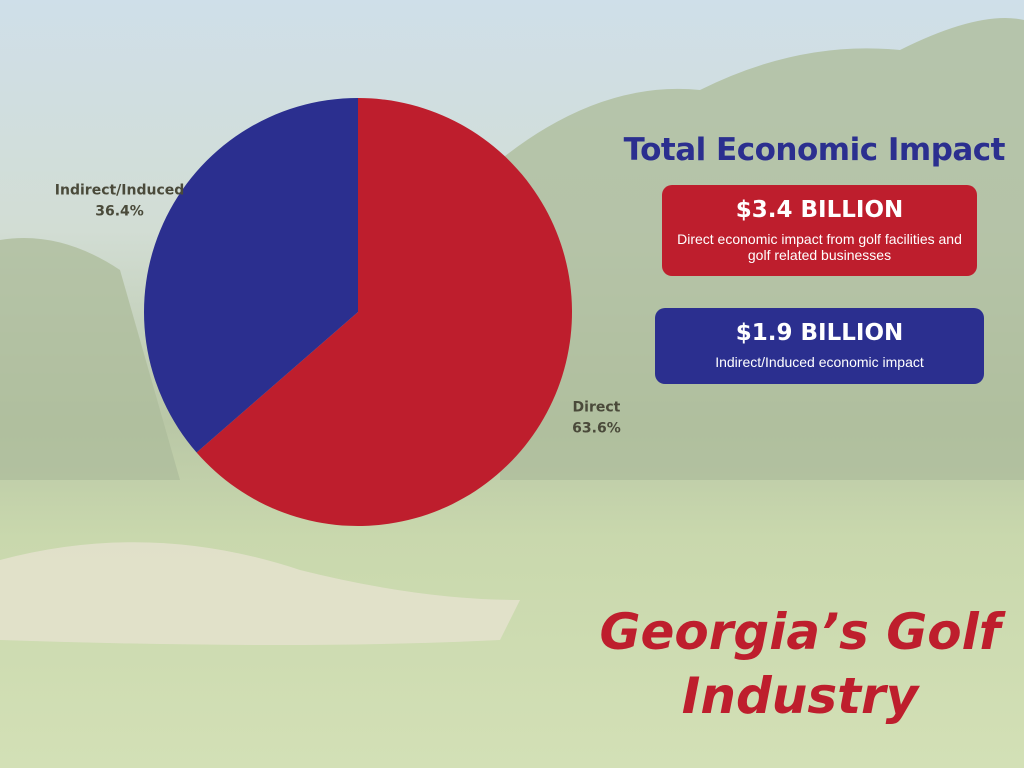 This screenshot has width=1024, height=768. What do you see at coordinates (119, 211) in the screenshot?
I see `slice-value-label: 36.4%` at bounding box center [119, 211].